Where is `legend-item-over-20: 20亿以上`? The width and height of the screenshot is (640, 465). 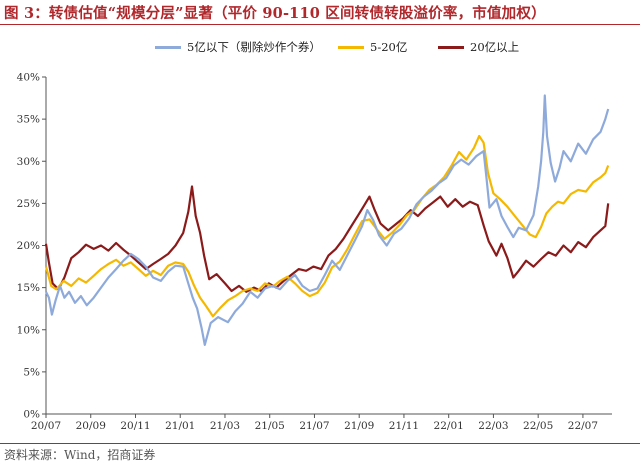
legend-item-over-20: 20亿以上 is located at coordinates (478, 47).